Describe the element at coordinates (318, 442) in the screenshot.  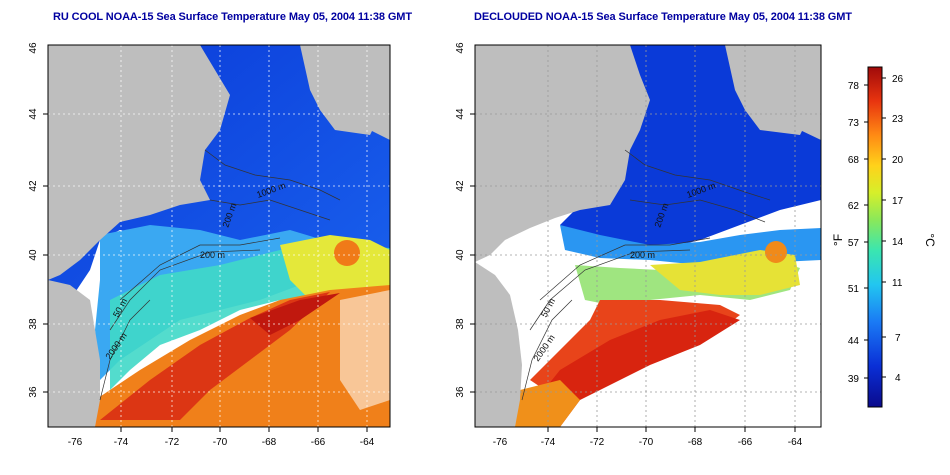
I see `left-lon-tick: -66` at that location.